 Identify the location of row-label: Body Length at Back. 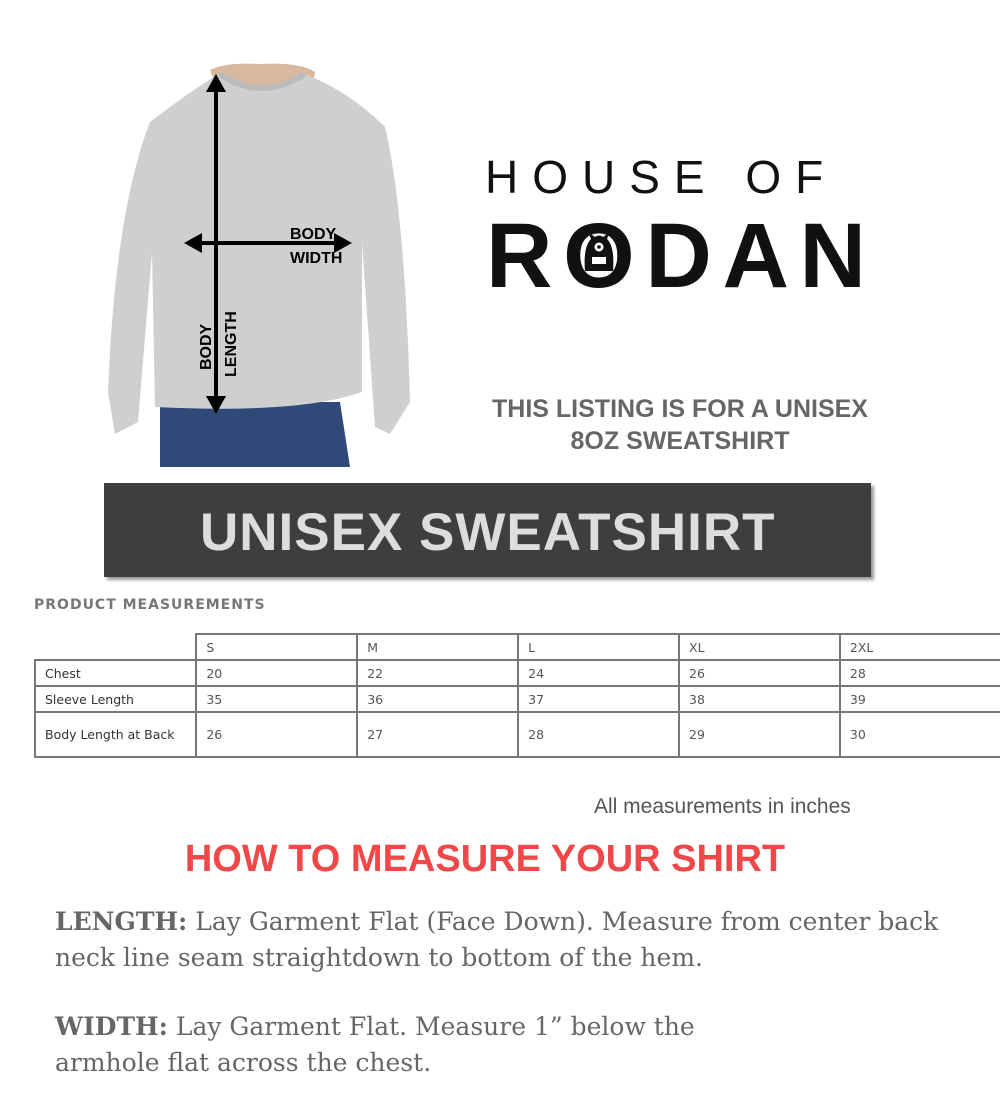
(115, 734).